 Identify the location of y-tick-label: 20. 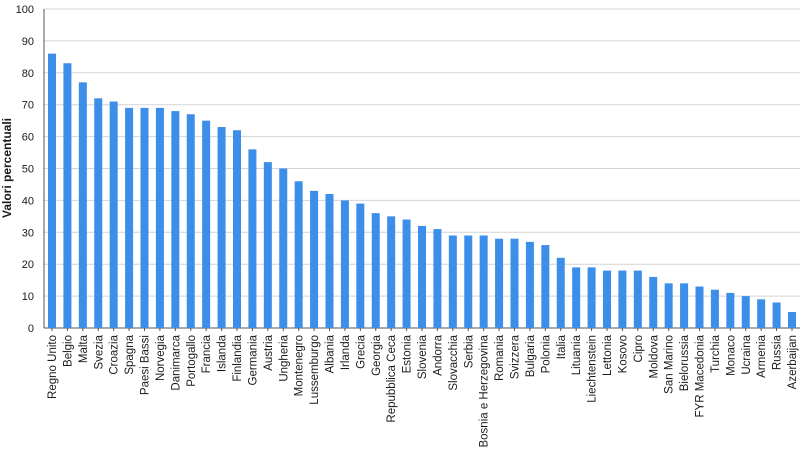
(28, 265).